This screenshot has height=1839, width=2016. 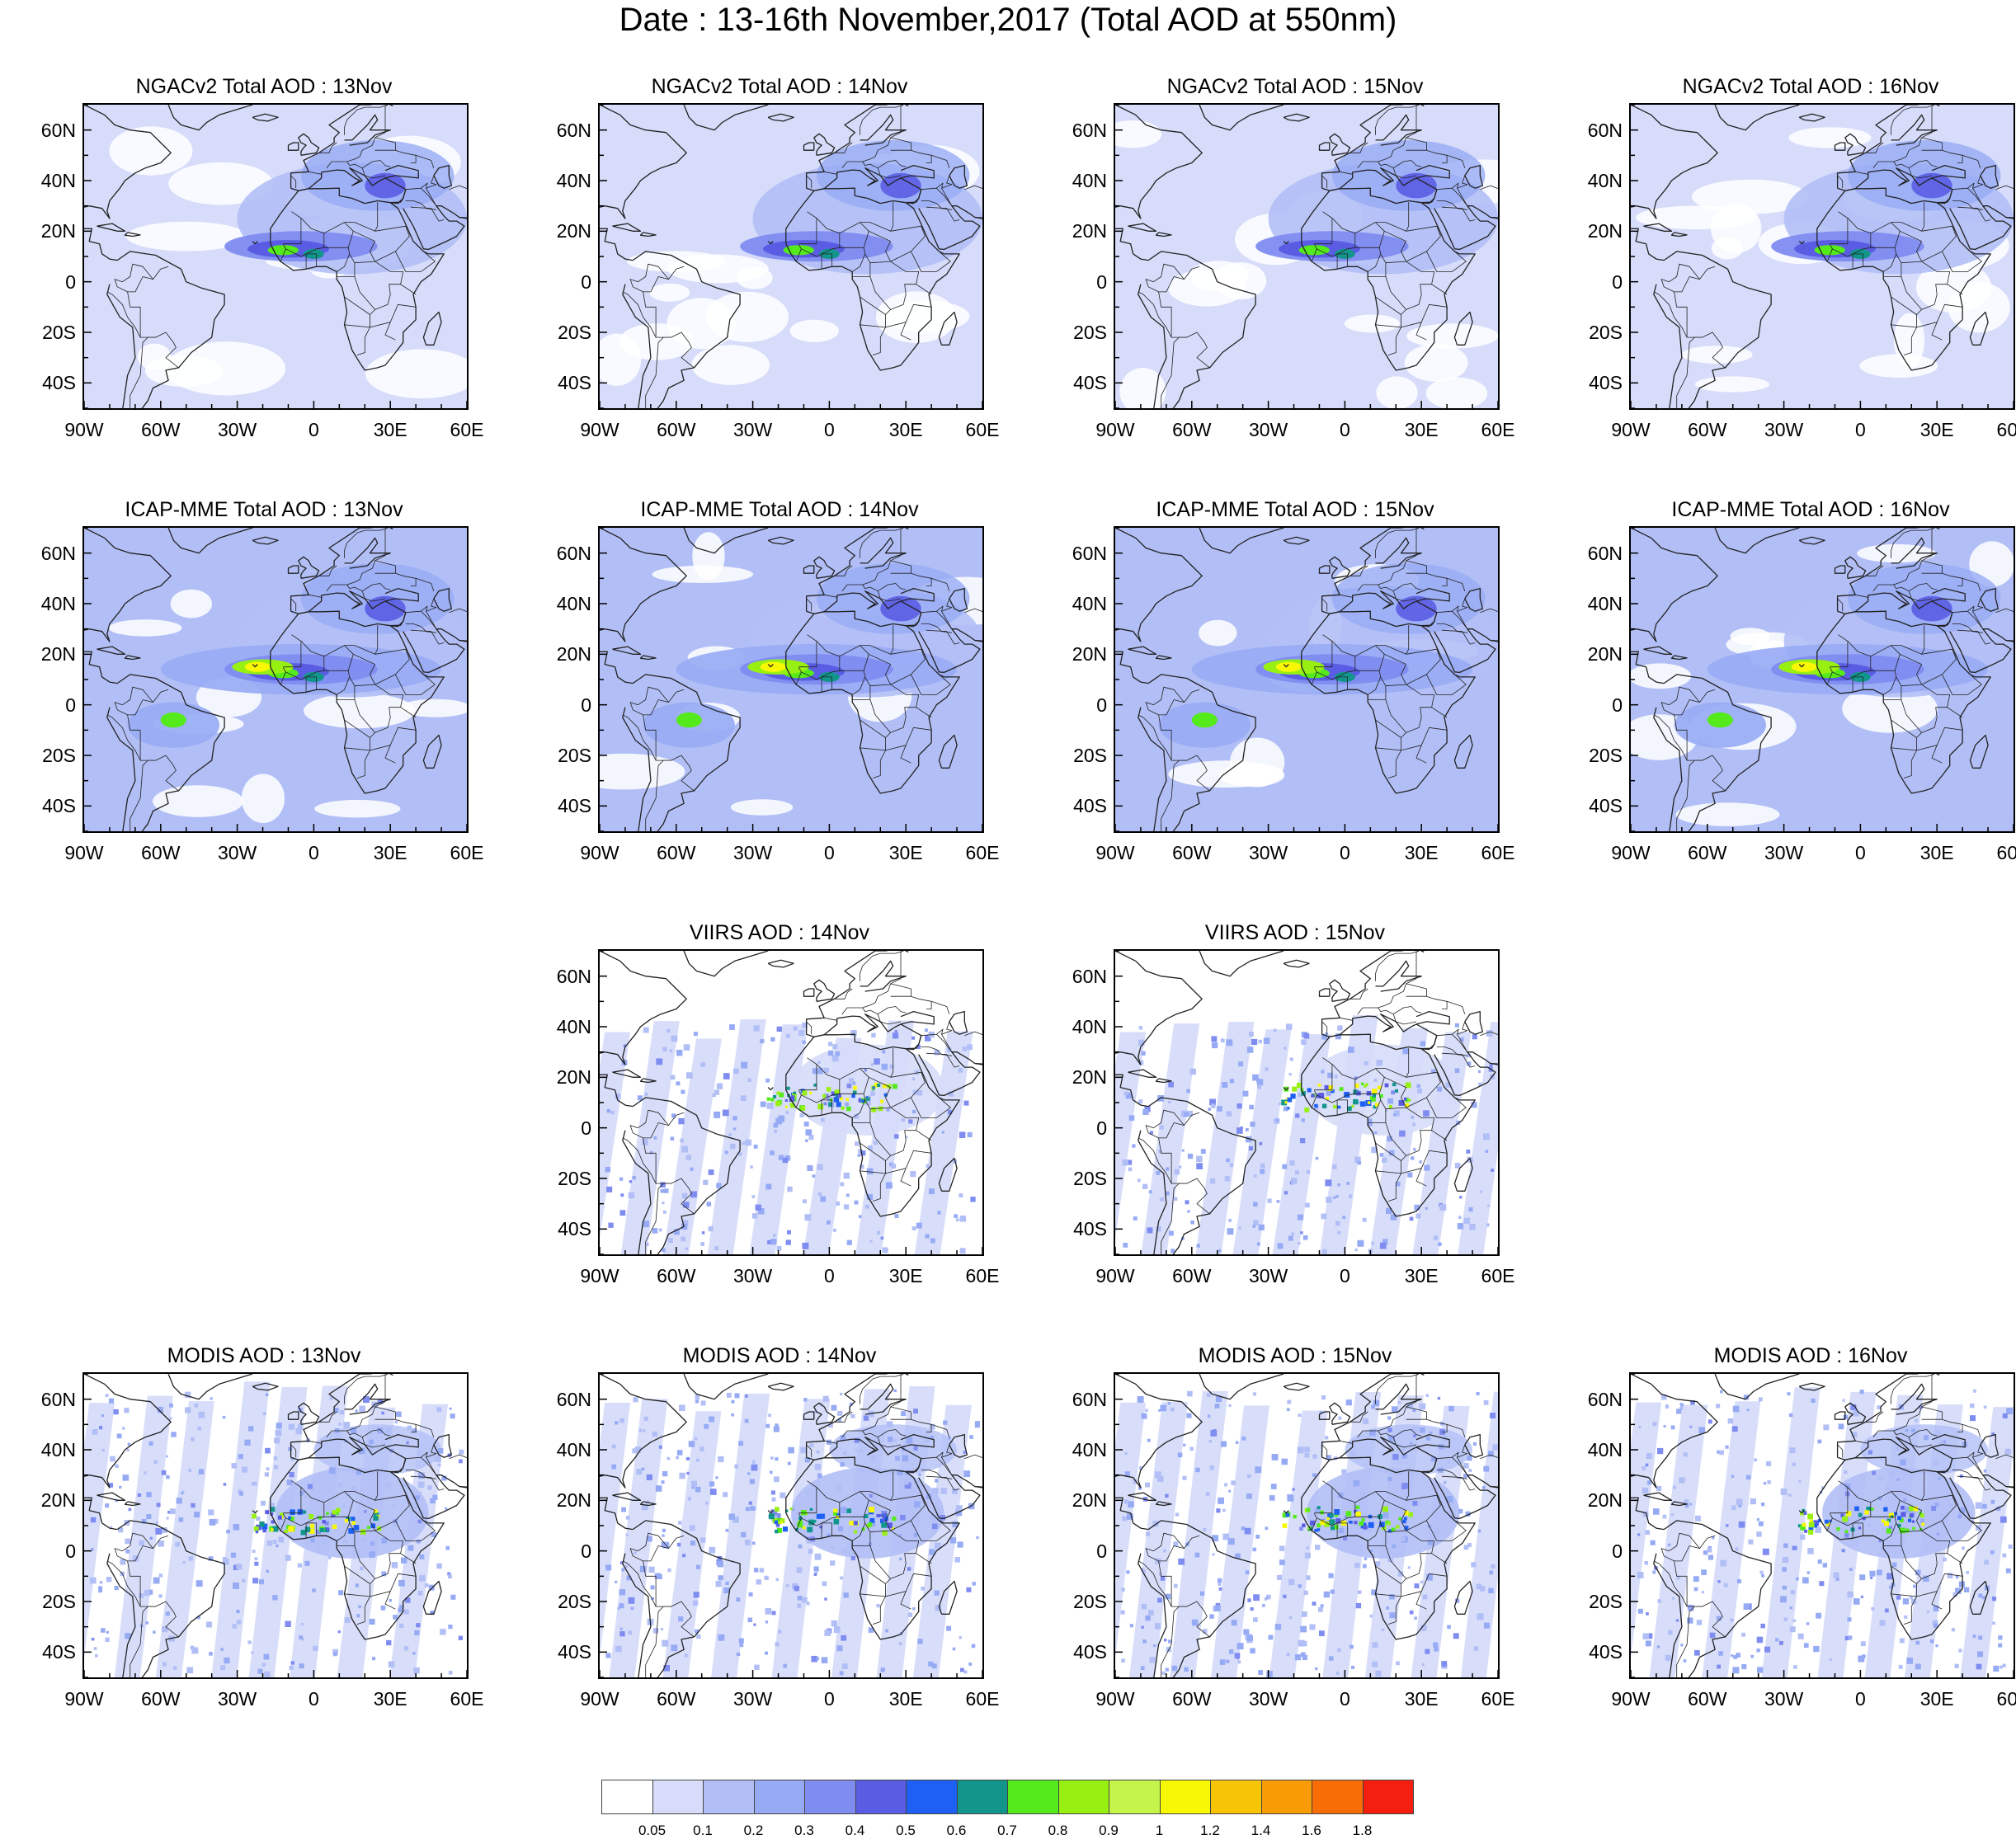 I want to click on y-axis-label: 20N, so click(x=573, y=1077).